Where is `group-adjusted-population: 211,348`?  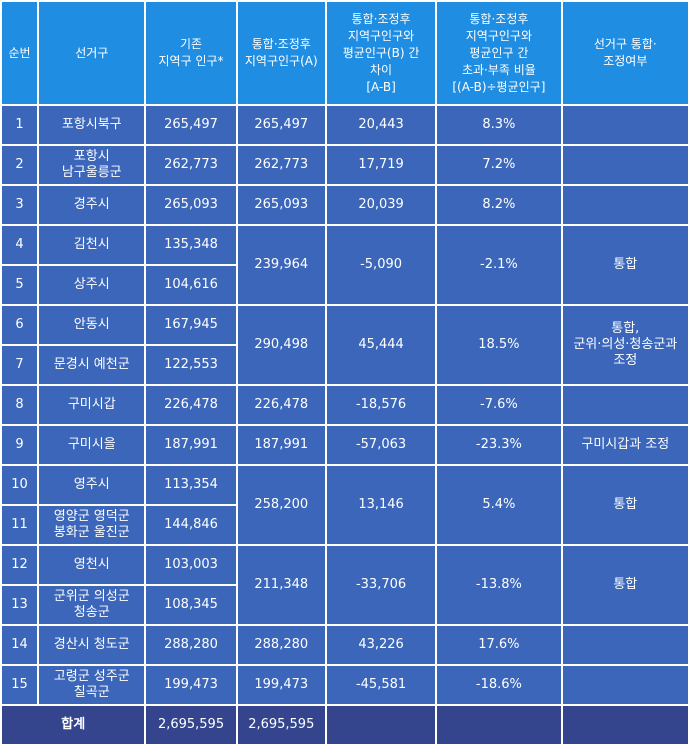
group-adjusted-population: 211,348 is located at coordinates (281, 585).